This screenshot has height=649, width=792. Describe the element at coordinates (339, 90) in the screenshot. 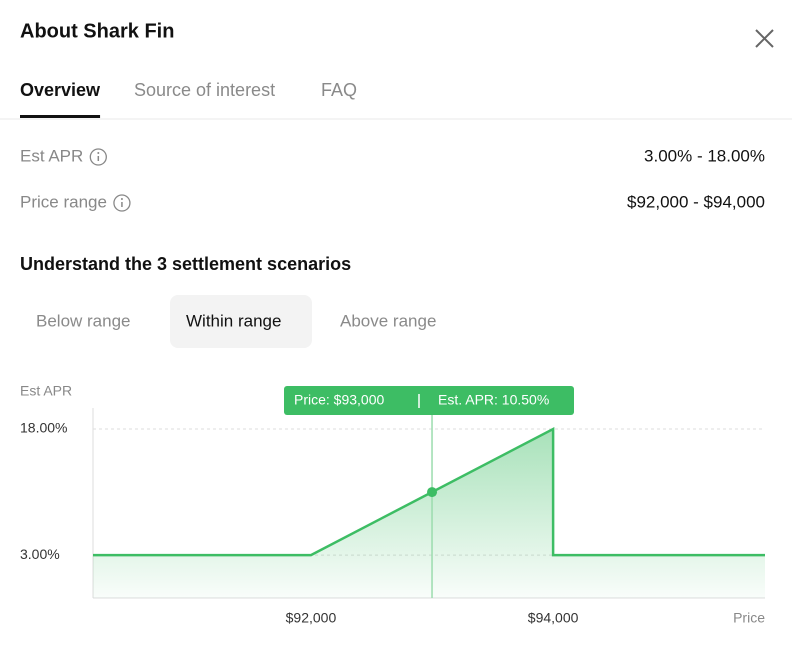

I see `tab: FAQ` at that location.